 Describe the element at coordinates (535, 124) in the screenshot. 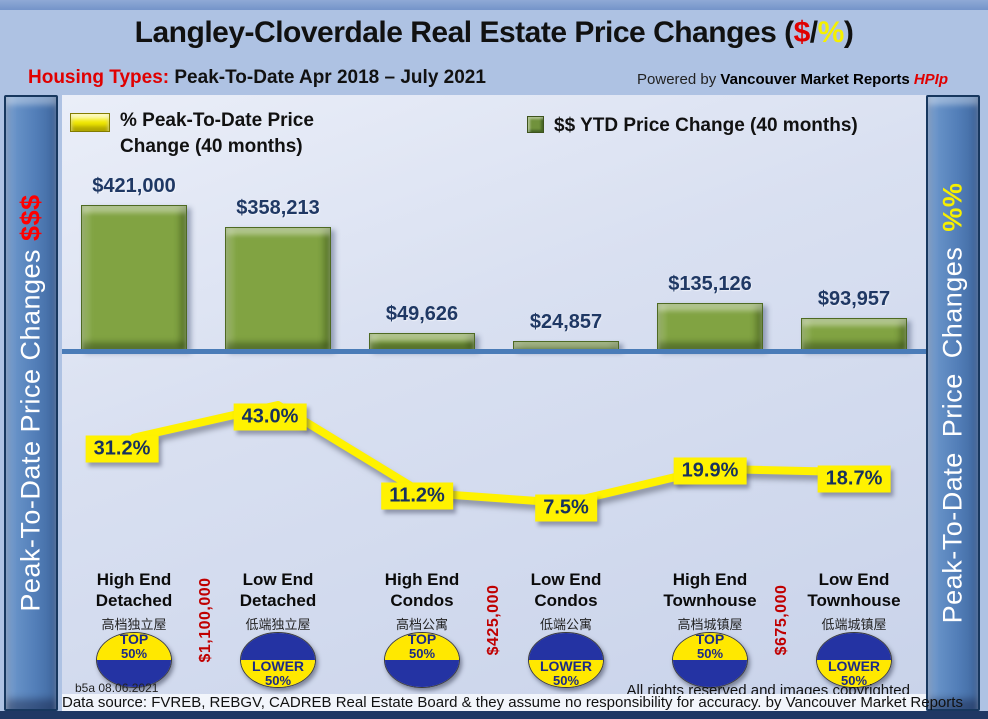

I see `dollar-series-swatch-icon` at that location.